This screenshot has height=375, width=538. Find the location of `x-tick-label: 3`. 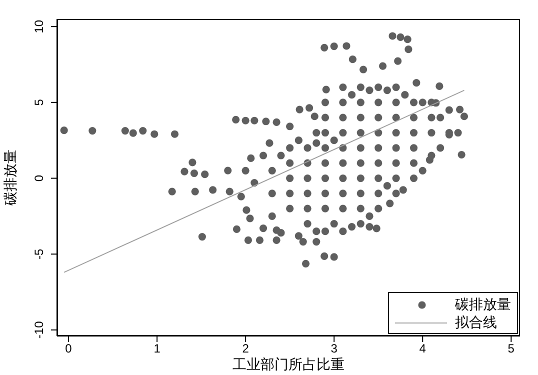

x-tick-label: 3 is located at coordinates (334, 349).